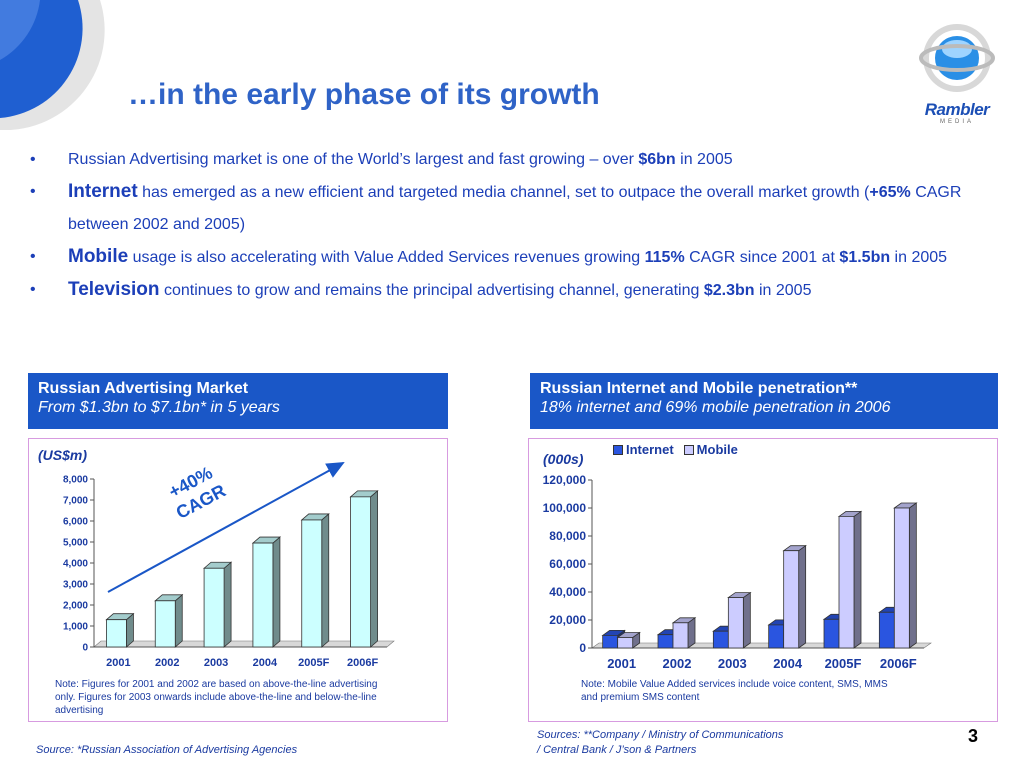  I want to click on advertising-market-heading: Russian Advertising Market, so click(143, 388).